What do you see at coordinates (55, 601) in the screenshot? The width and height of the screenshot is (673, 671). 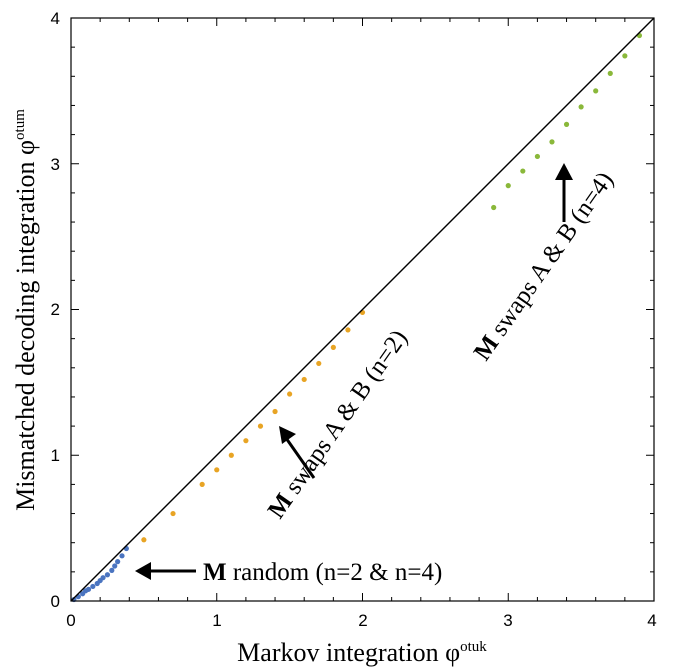 I see `y-tick-label: 0` at bounding box center [55, 601].